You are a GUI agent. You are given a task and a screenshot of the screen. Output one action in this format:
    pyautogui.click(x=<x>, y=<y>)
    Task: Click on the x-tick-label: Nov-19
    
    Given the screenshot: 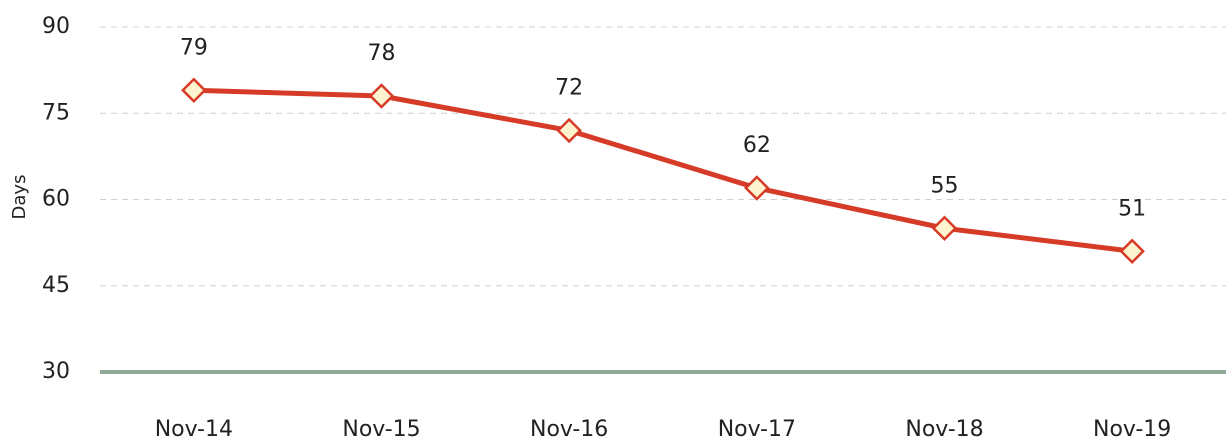 What is the action you would take?
    pyautogui.click(x=1132, y=429)
    